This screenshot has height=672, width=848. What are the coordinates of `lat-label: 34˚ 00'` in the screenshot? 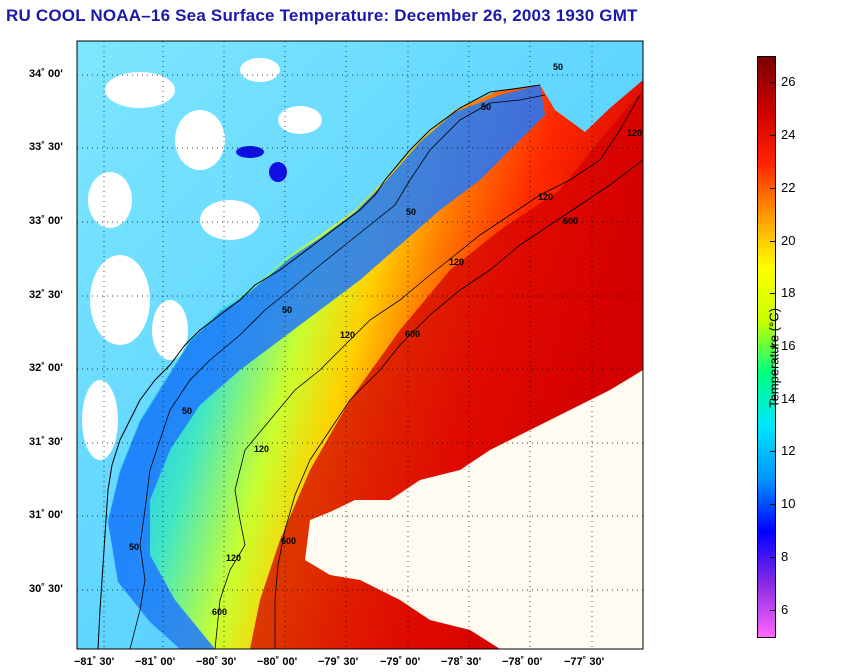 It's located at (46, 74).